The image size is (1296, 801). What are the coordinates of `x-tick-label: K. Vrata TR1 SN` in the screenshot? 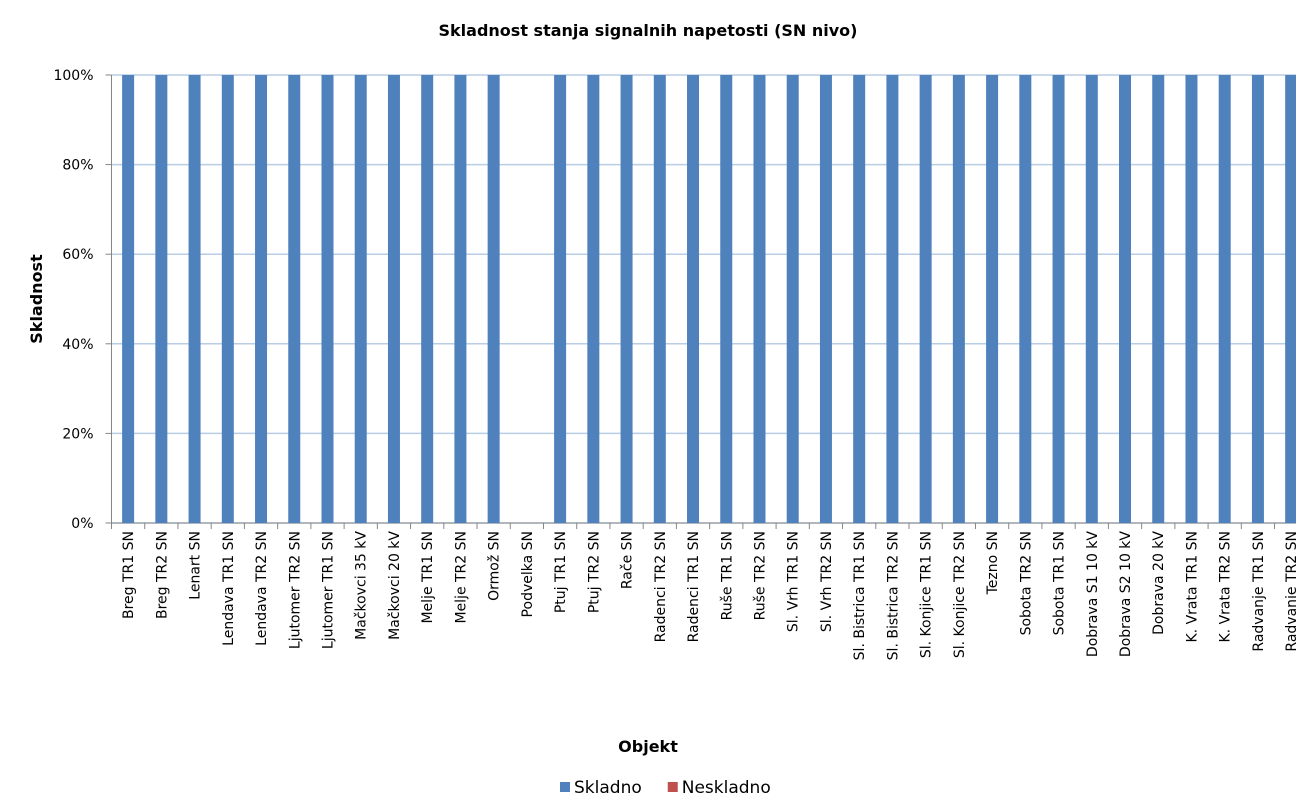 It's located at (1192, 587).